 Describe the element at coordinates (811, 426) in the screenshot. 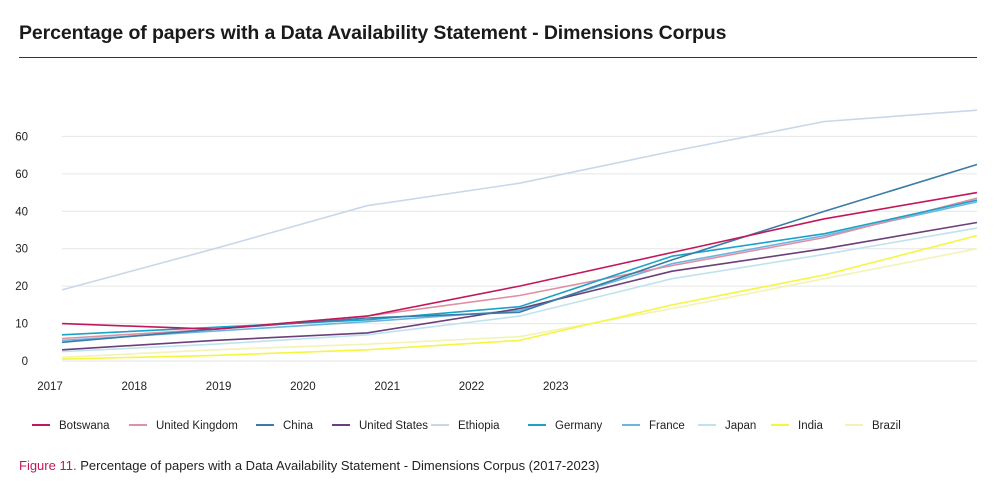

I see `legend-label-india: India` at that location.